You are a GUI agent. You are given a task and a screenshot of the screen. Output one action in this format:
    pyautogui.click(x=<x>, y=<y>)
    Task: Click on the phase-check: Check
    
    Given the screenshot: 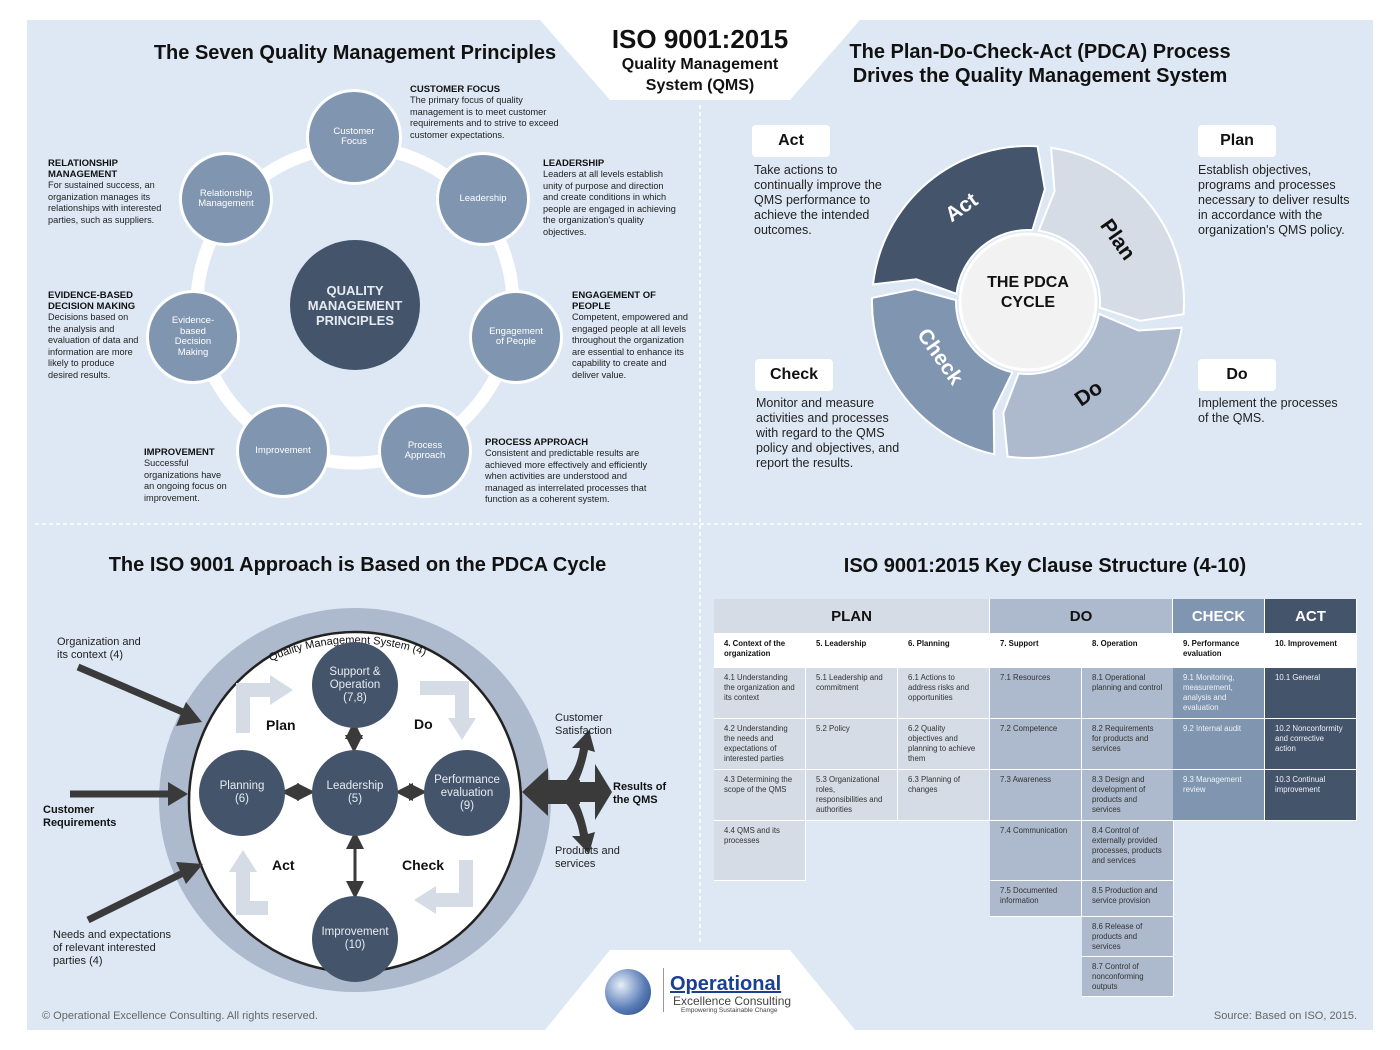 What is the action you would take?
    pyautogui.click(x=423, y=865)
    